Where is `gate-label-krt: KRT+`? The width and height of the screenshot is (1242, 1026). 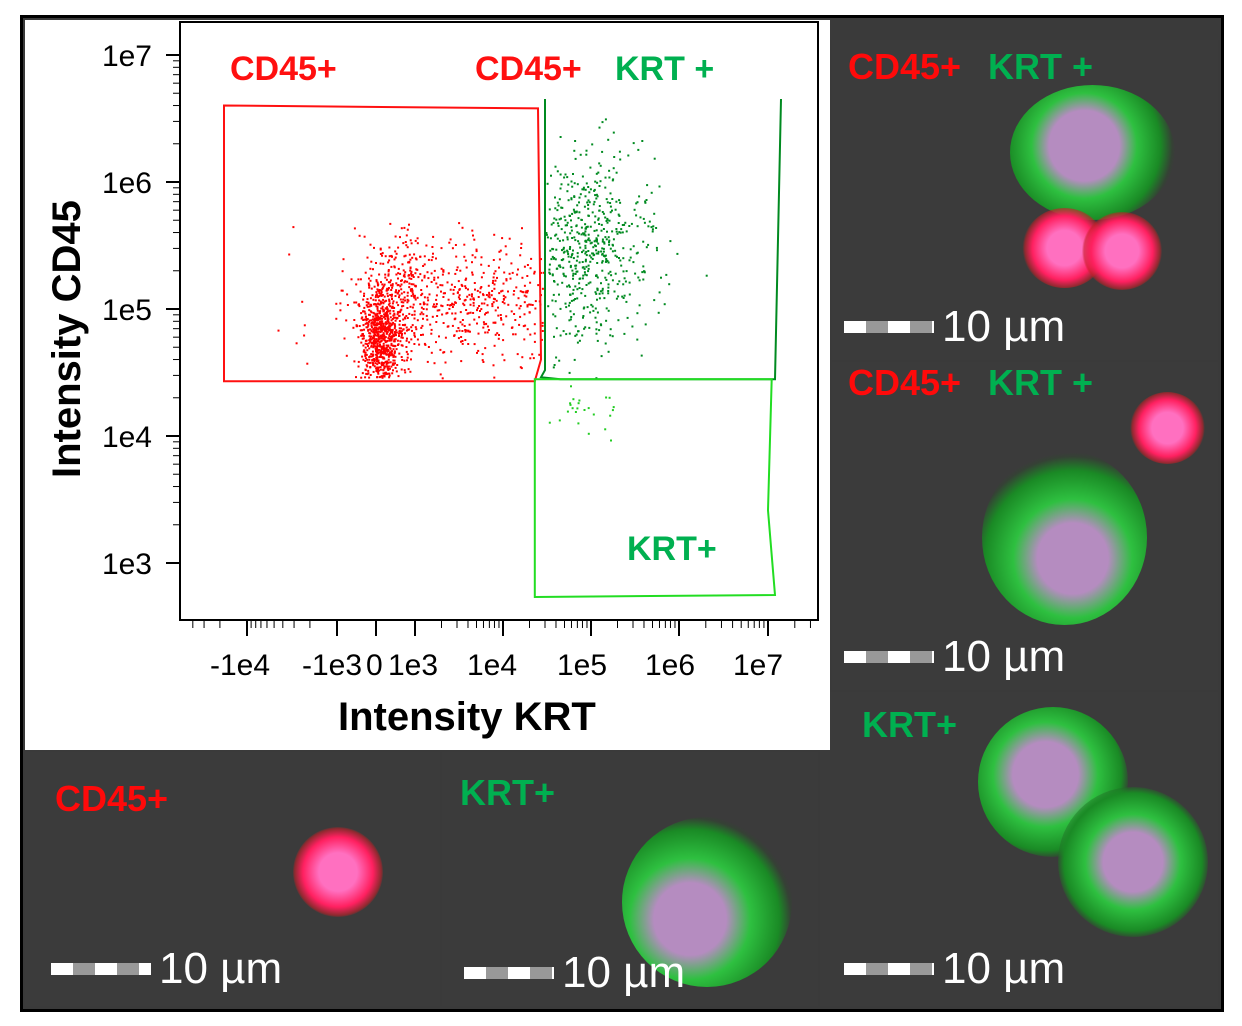 gate-label-krt: KRT+ is located at coordinates (672, 549).